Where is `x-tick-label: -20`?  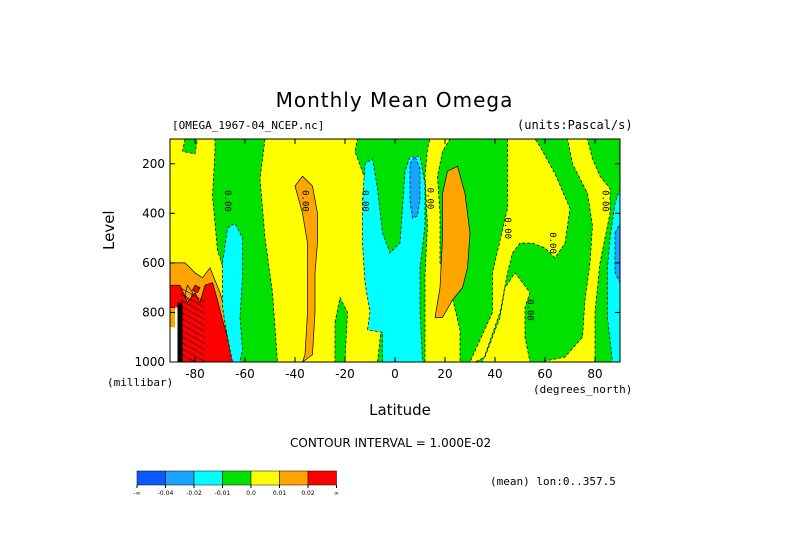
x-tick-label: -20 is located at coordinates (345, 374).